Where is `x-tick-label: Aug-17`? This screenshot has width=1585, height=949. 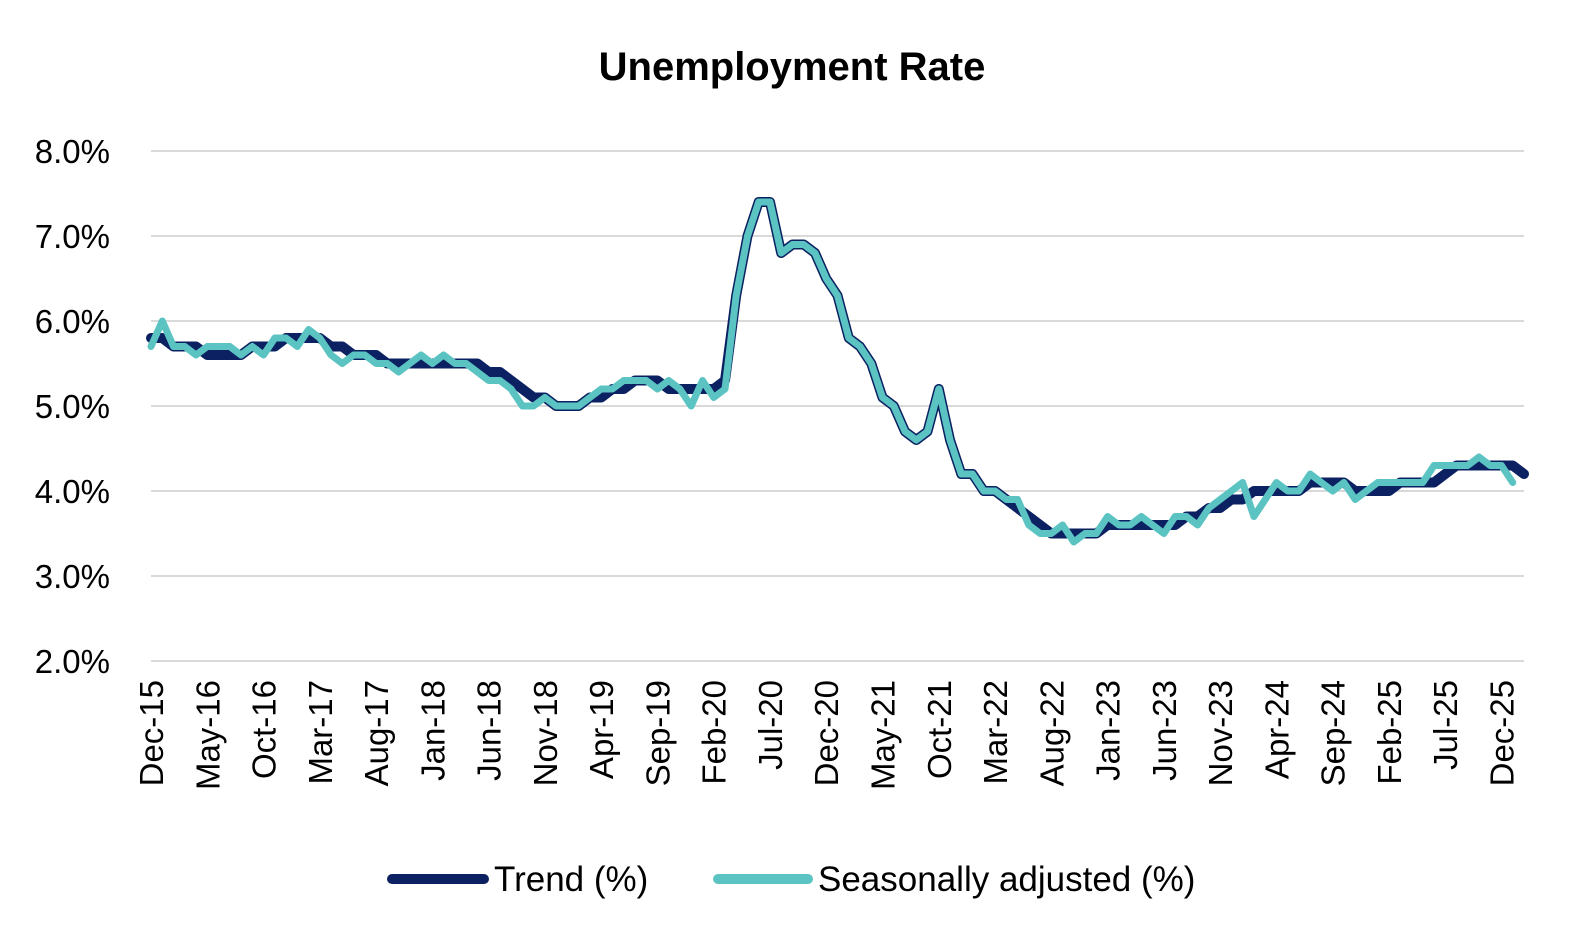
x-tick-label: Aug-17 is located at coordinates (376, 733).